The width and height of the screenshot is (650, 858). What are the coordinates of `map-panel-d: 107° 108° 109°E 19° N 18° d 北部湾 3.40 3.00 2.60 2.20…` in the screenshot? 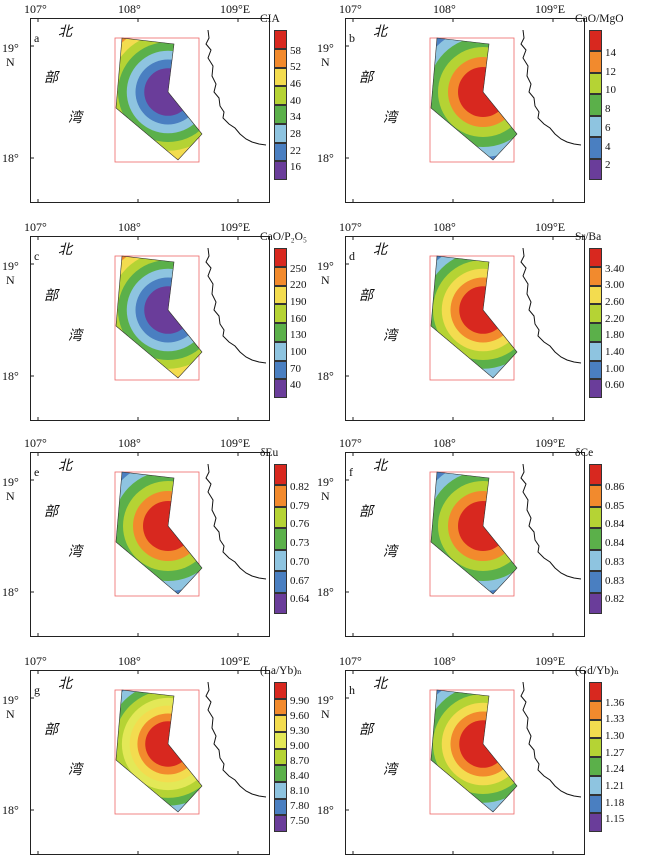 It's located at (470, 321).